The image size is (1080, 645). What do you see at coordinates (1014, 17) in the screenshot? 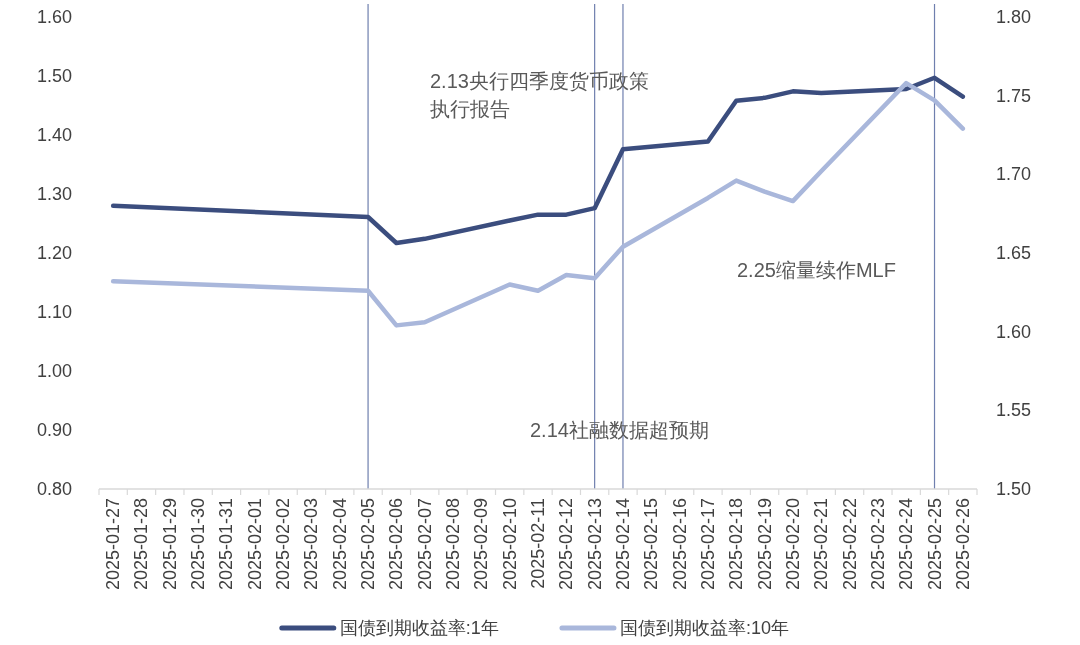
I see `y2-tick-label: 1.80` at bounding box center [1014, 17].